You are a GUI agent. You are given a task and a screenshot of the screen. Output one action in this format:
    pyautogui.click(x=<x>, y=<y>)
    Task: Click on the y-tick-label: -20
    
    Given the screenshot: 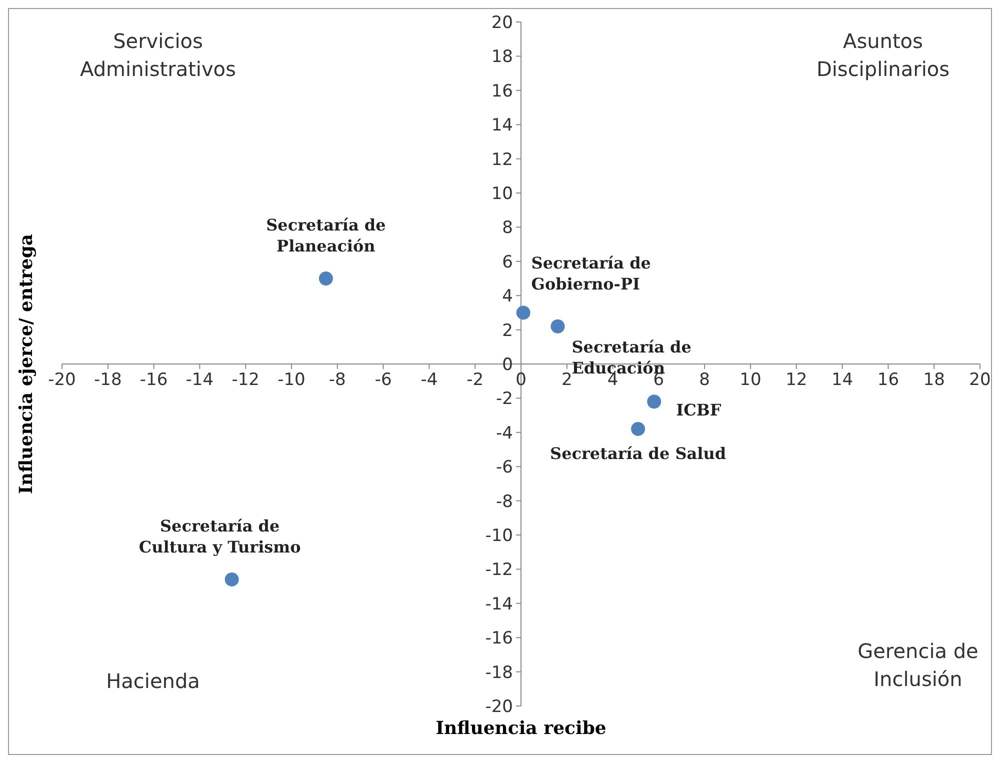 What is the action you would take?
    pyautogui.click(x=499, y=707)
    